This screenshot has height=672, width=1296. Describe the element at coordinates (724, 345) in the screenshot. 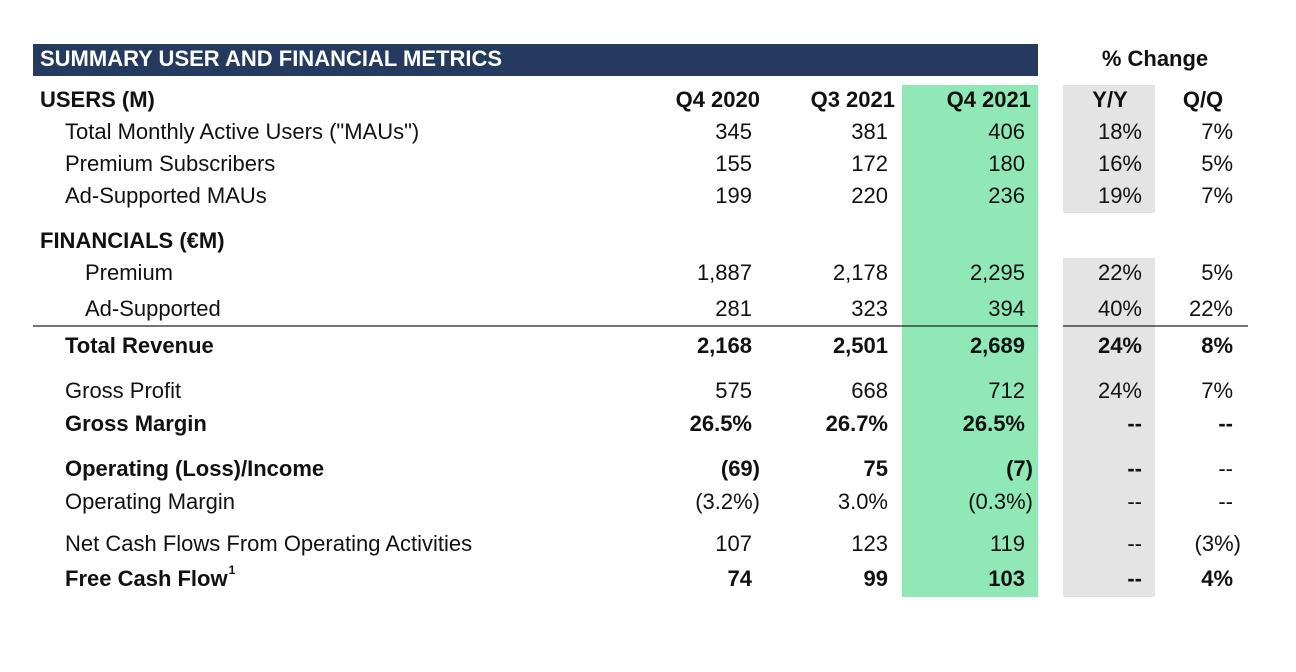

I see `cell: 2,168` at that location.